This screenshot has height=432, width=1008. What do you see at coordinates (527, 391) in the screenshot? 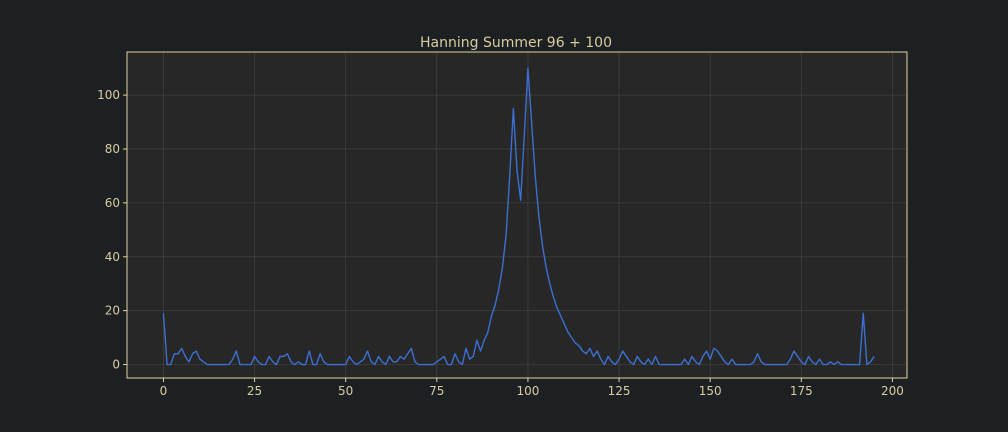
I see `x-tick-label: 100` at bounding box center [527, 391].